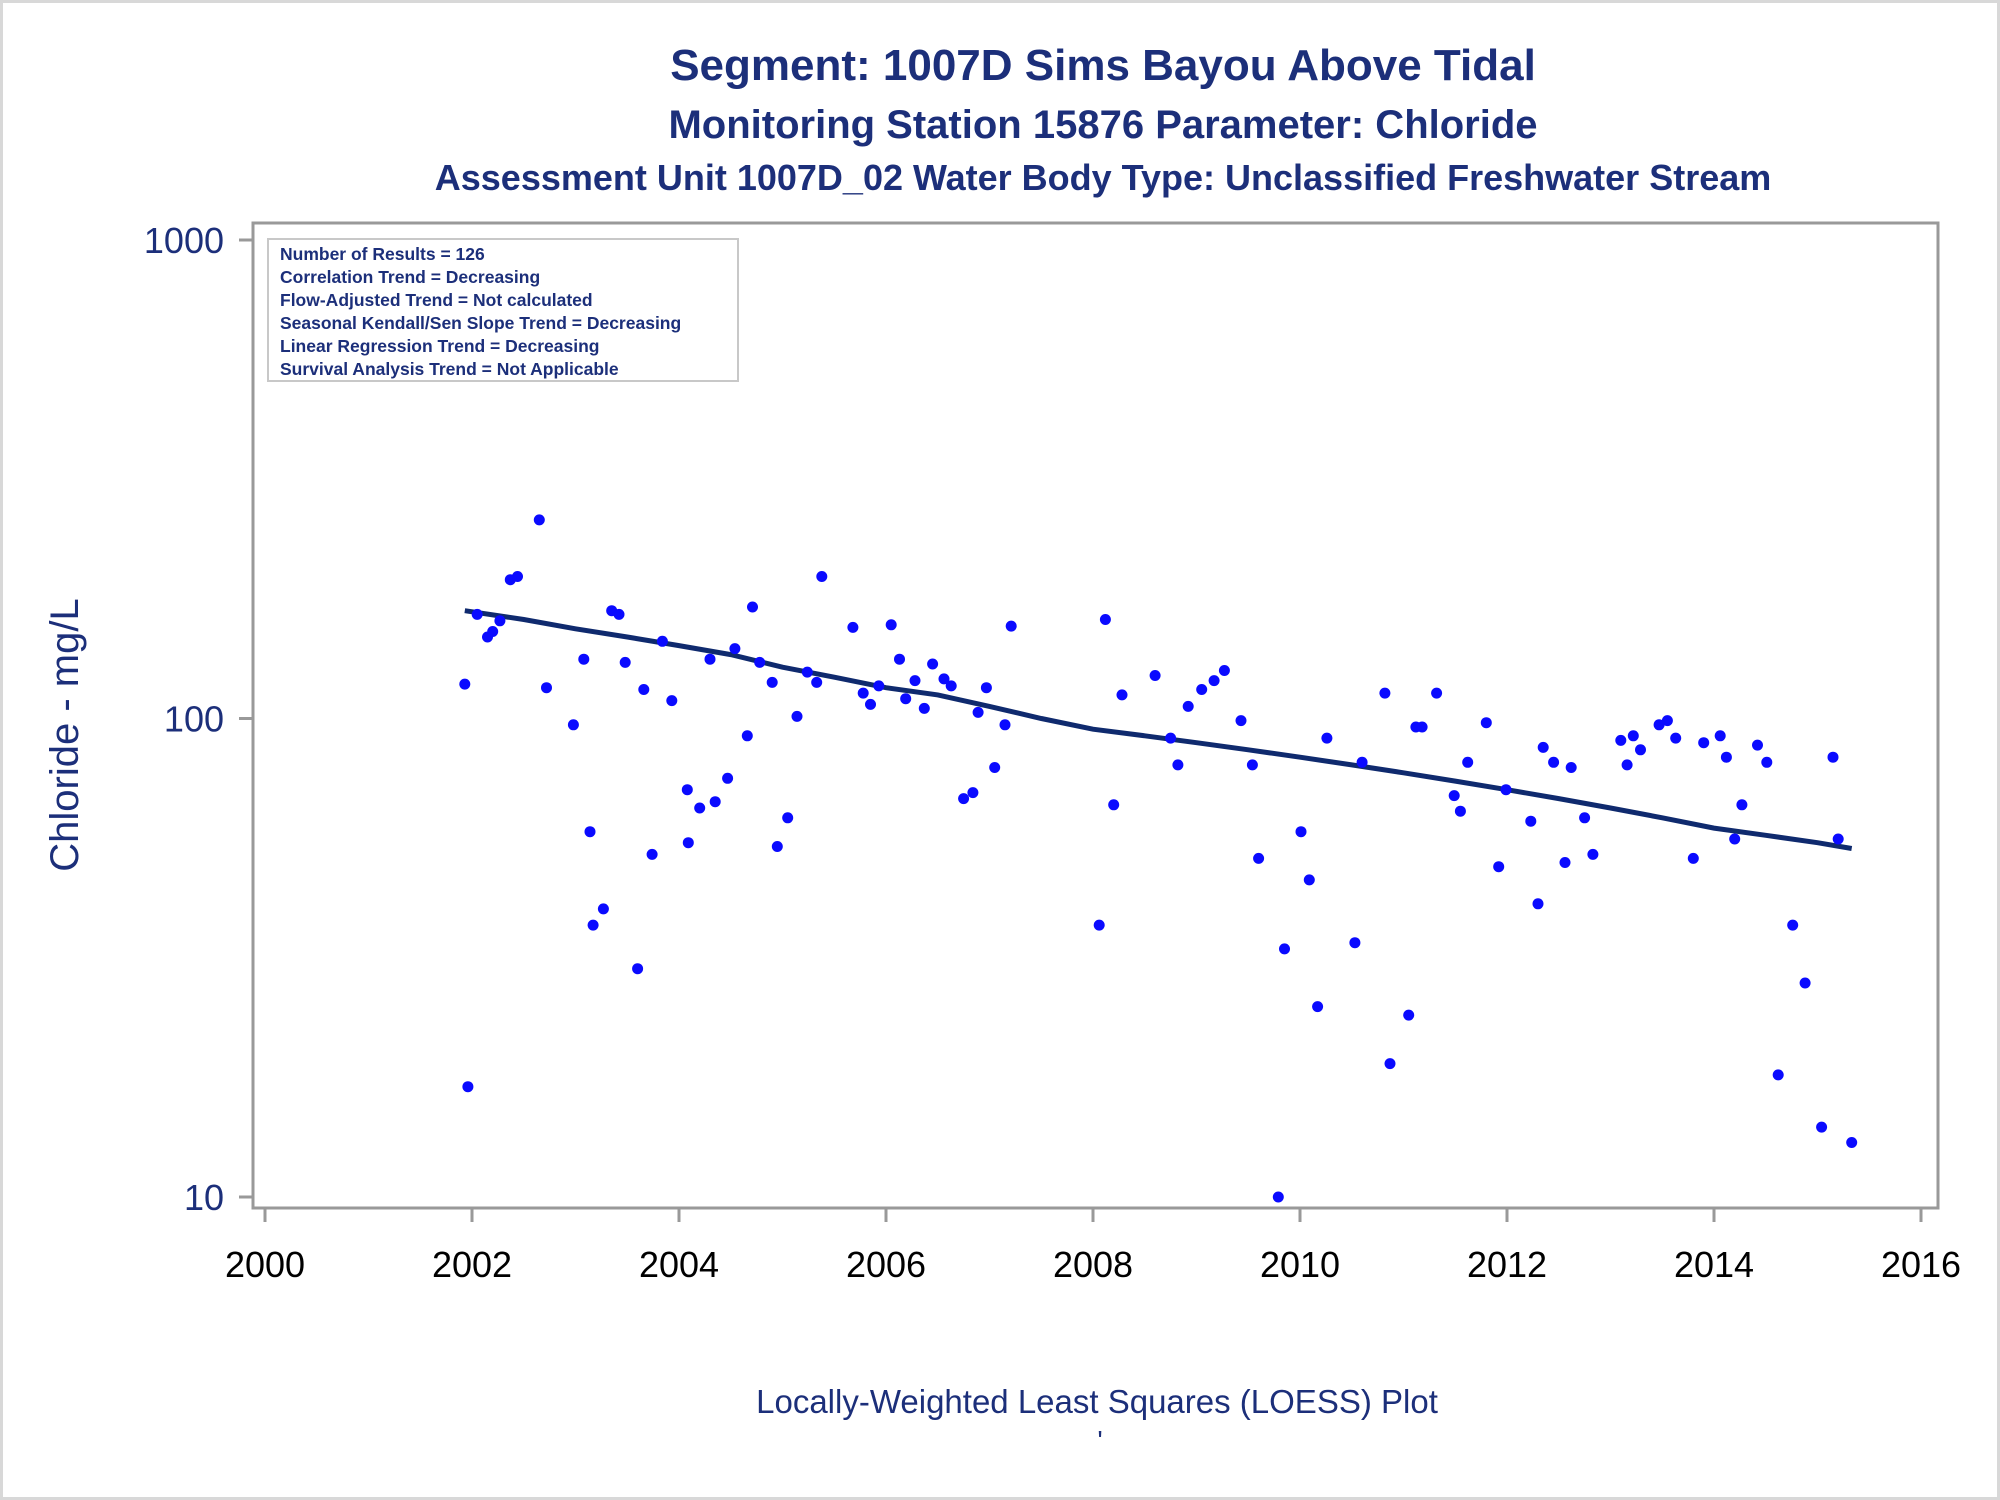 The image size is (2000, 1500). What do you see at coordinates (1103, 65) in the screenshot?
I see `chart-title-line1: Segment: 1007D Sims Bayou Above Tidal` at bounding box center [1103, 65].